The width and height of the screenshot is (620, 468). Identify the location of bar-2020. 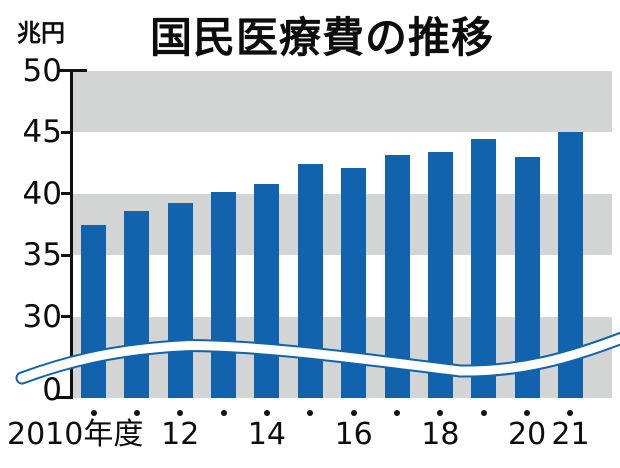
(527, 277).